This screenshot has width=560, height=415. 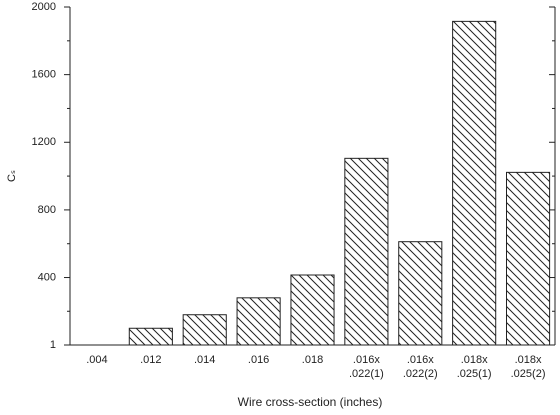 What do you see at coordinates (420, 367) in the screenshot?
I see `x-tick-label: .016x .022(2)` at bounding box center [420, 367].